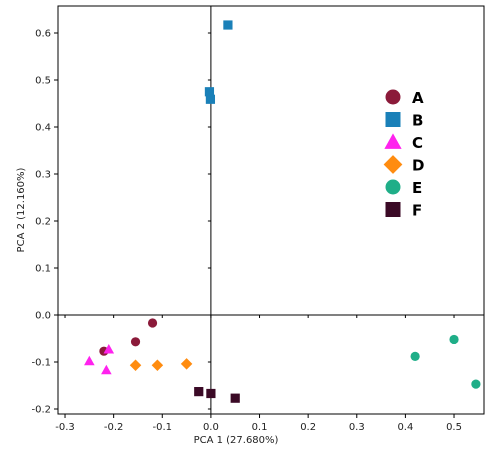 Image resolution: width=500 pixels, height=466 pixels. I want to click on legend-label-c: C, so click(417, 143).